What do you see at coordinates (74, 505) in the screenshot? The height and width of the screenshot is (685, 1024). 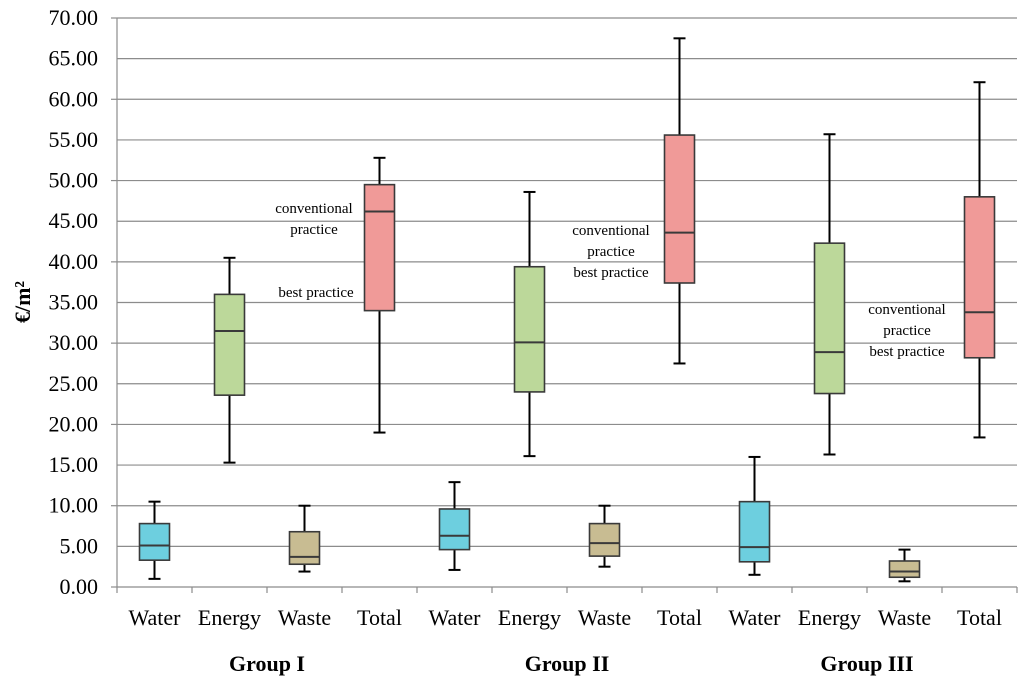 I see `y-tick-label: 10.00` at bounding box center [74, 505].